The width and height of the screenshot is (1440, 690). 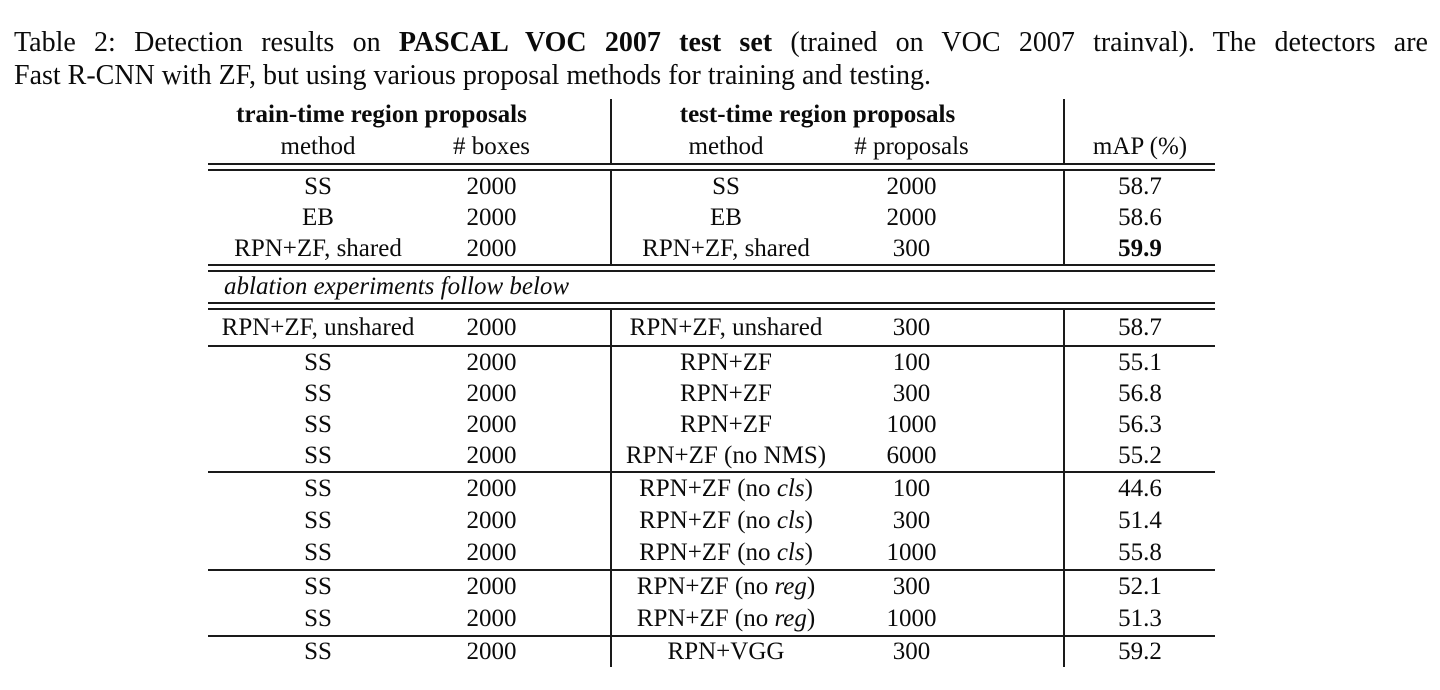 What do you see at coordinates (1139, 455) in the screenshot?
I see `cell-map: 55.2` at bounding box center [1139, 455].